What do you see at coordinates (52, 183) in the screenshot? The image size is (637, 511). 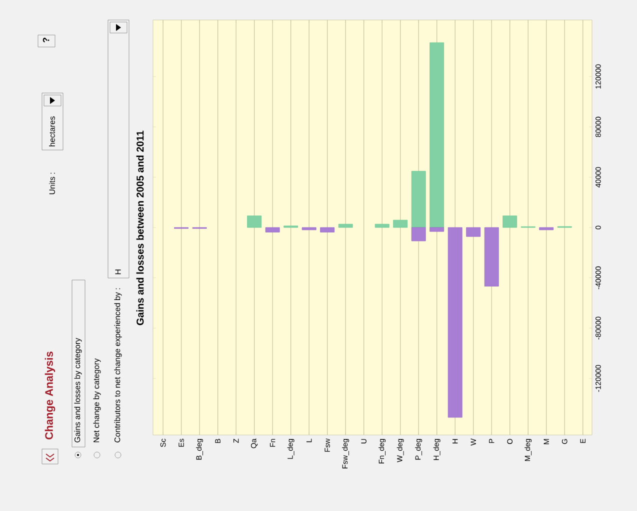 I see `text: Units :` at bounding box center [52, 183].